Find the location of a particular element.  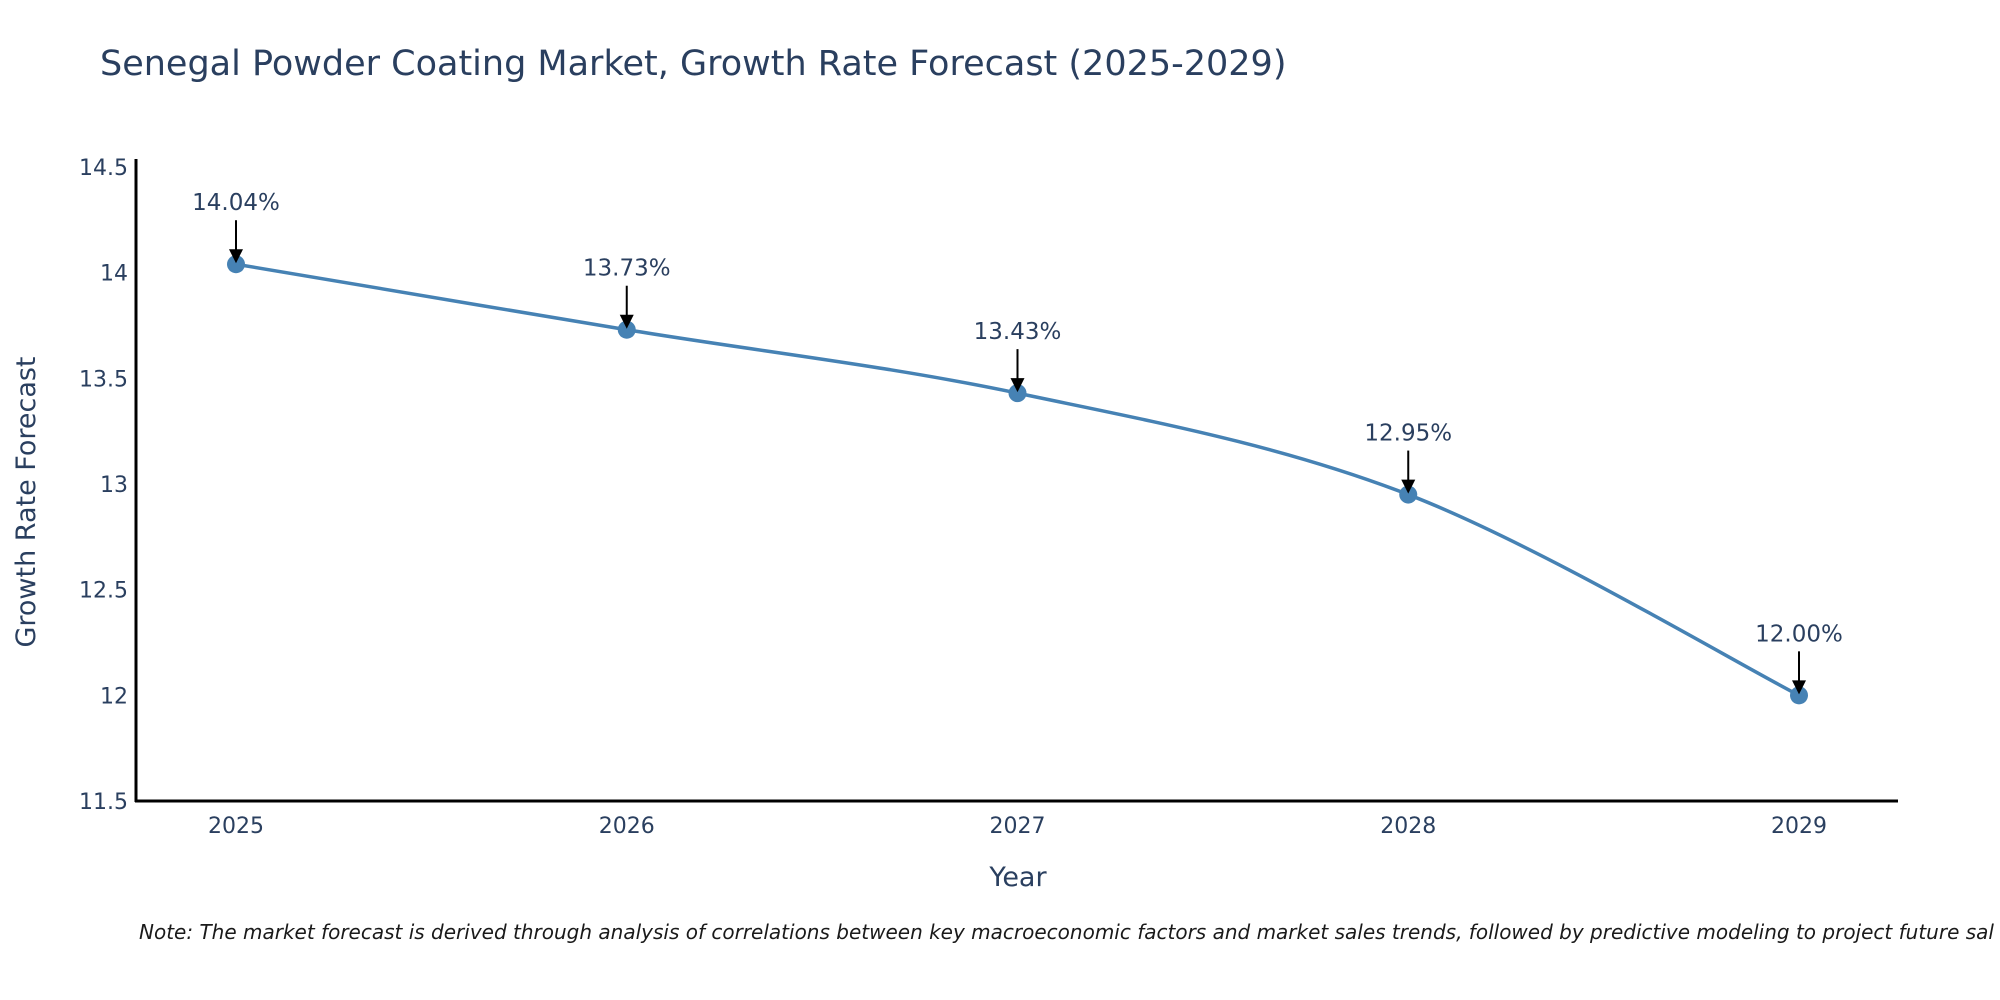

y-tick-label: 14 is located at coordinates (114, 274).